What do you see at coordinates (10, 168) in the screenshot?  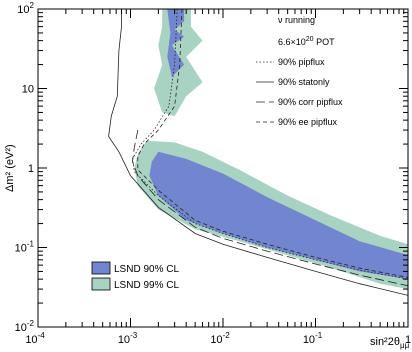 I see `y-axis-label: Δm² (eV²)` at bounding box center [10, 168].